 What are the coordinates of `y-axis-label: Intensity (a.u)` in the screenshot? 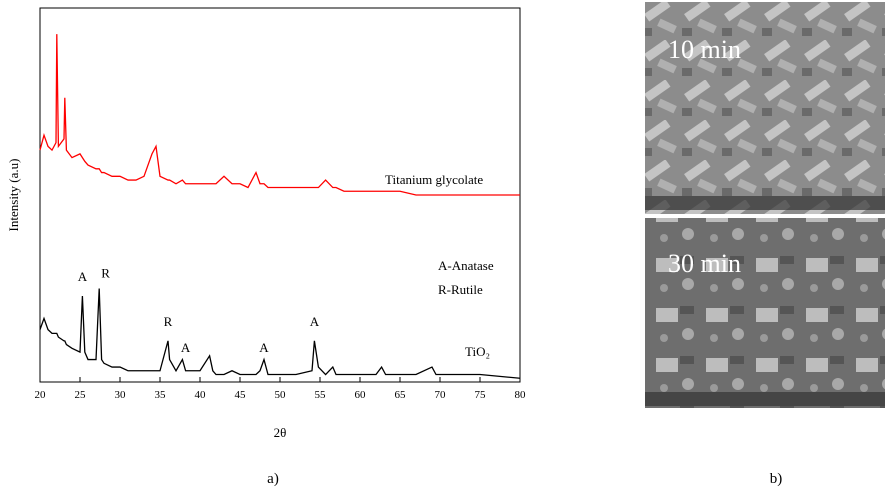 It's located at (13, 195).